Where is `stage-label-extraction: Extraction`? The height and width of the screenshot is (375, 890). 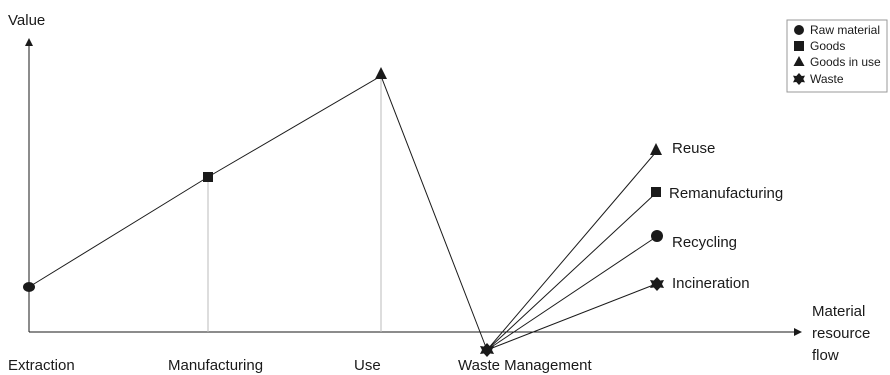
stage-label-extraction: Extraction is located at coordinates (41, 365).